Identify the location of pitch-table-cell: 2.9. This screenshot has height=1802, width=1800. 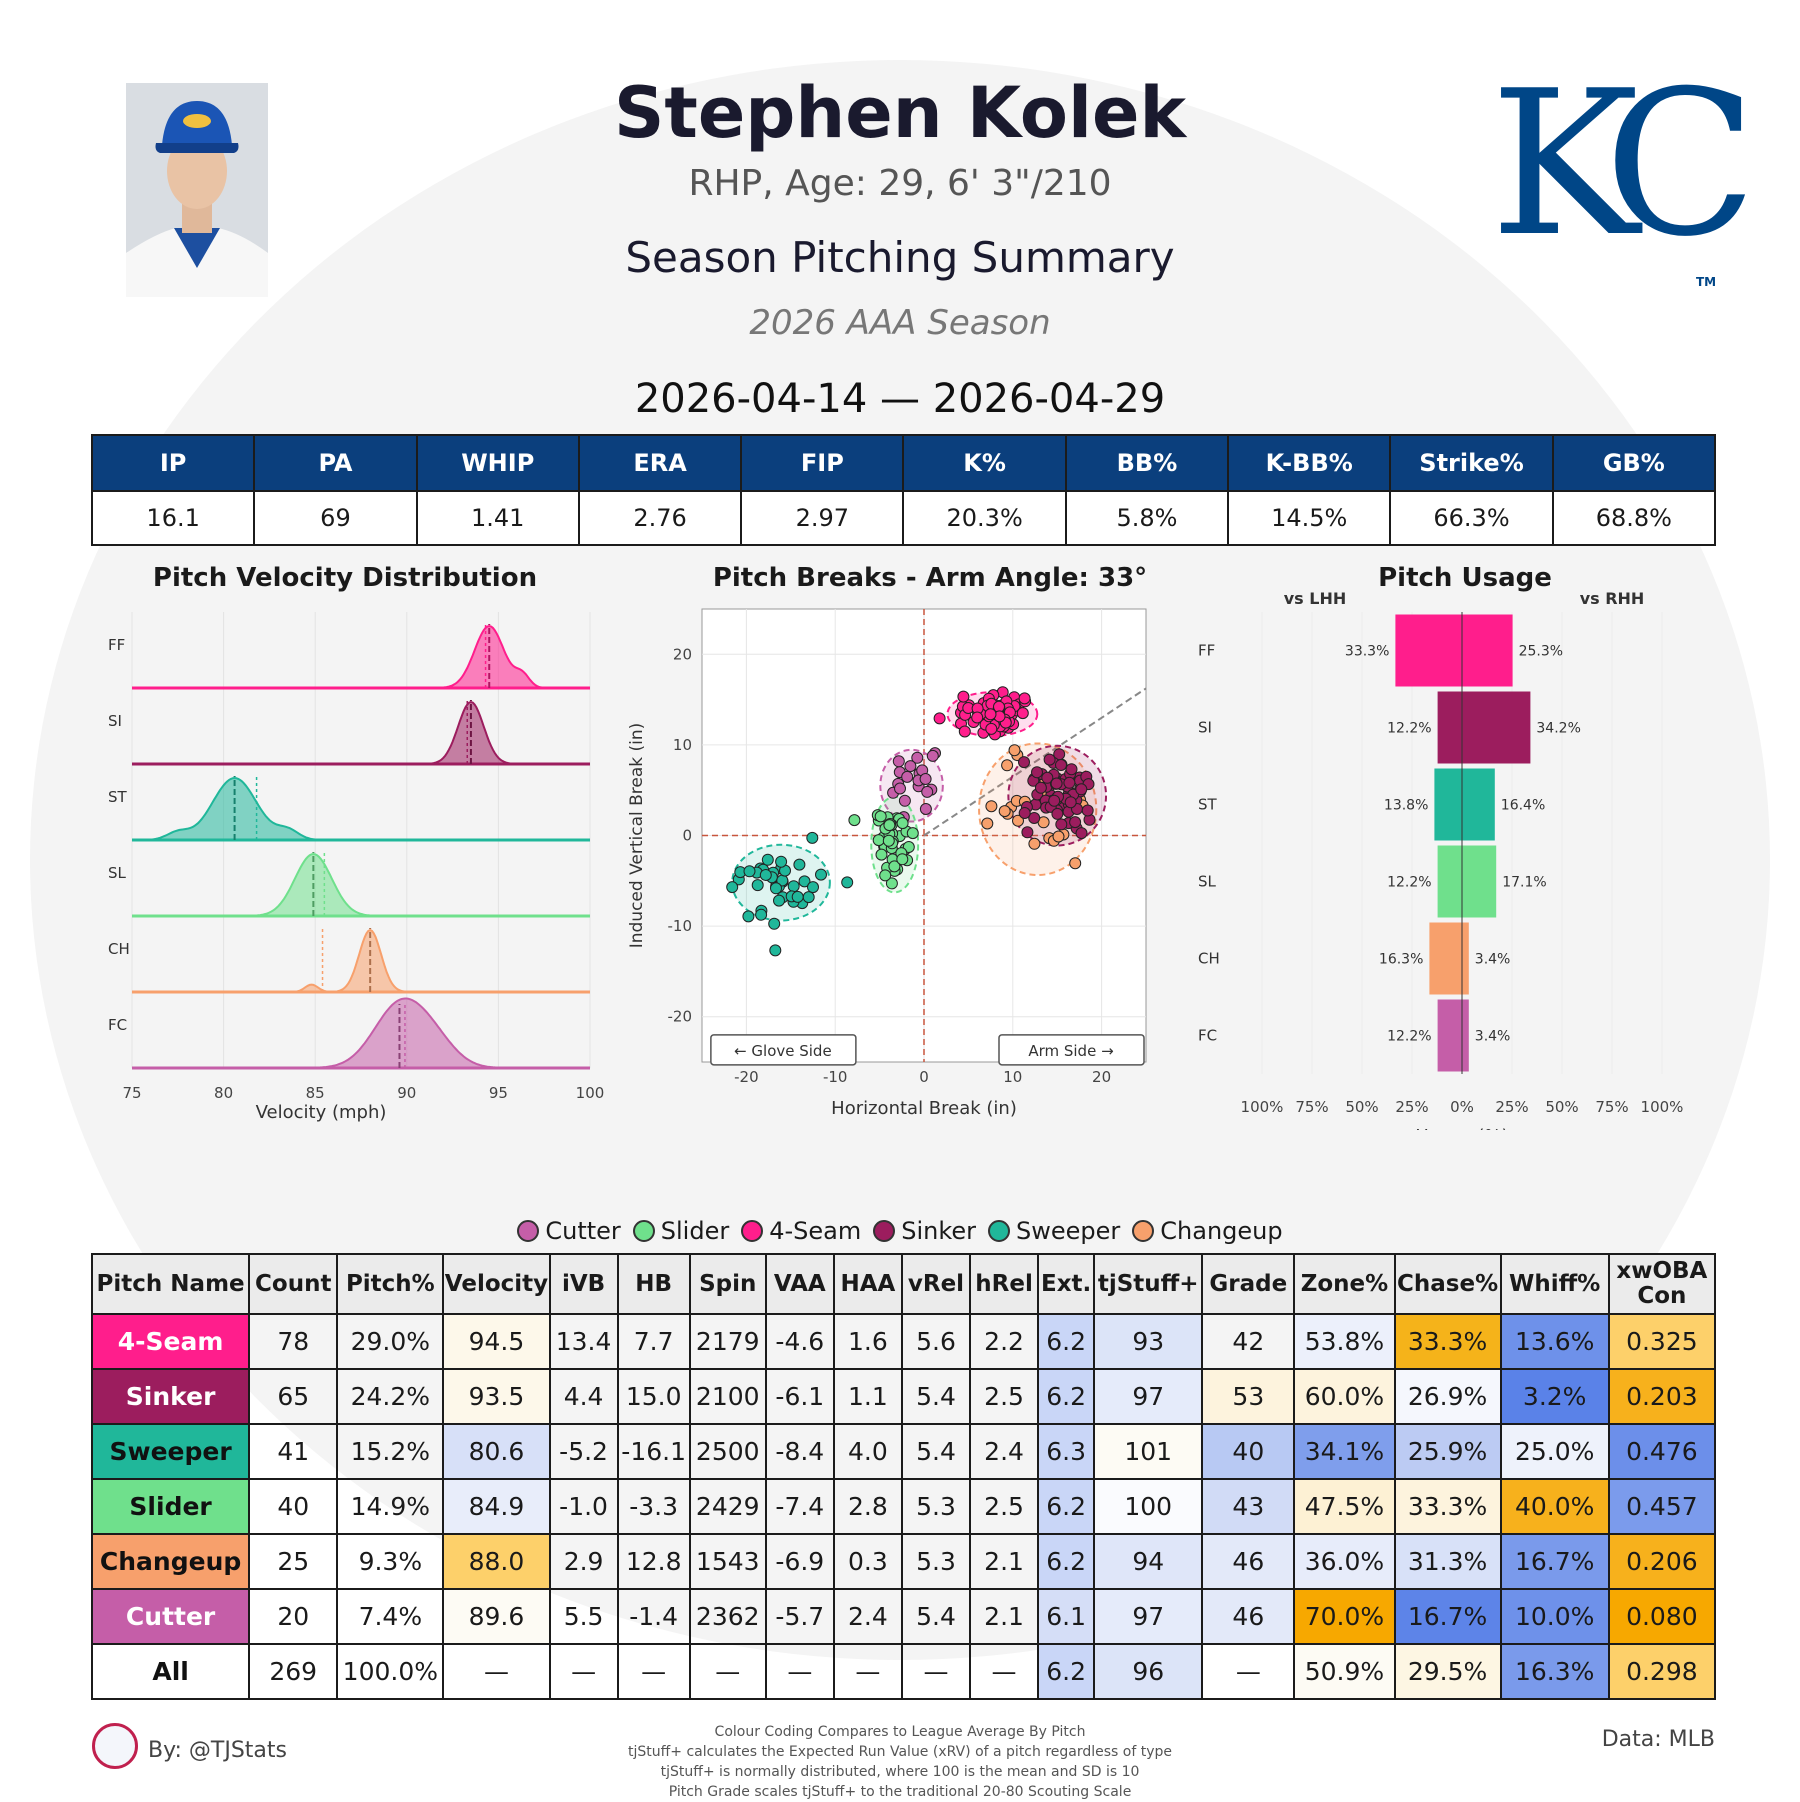
(583, 1561).